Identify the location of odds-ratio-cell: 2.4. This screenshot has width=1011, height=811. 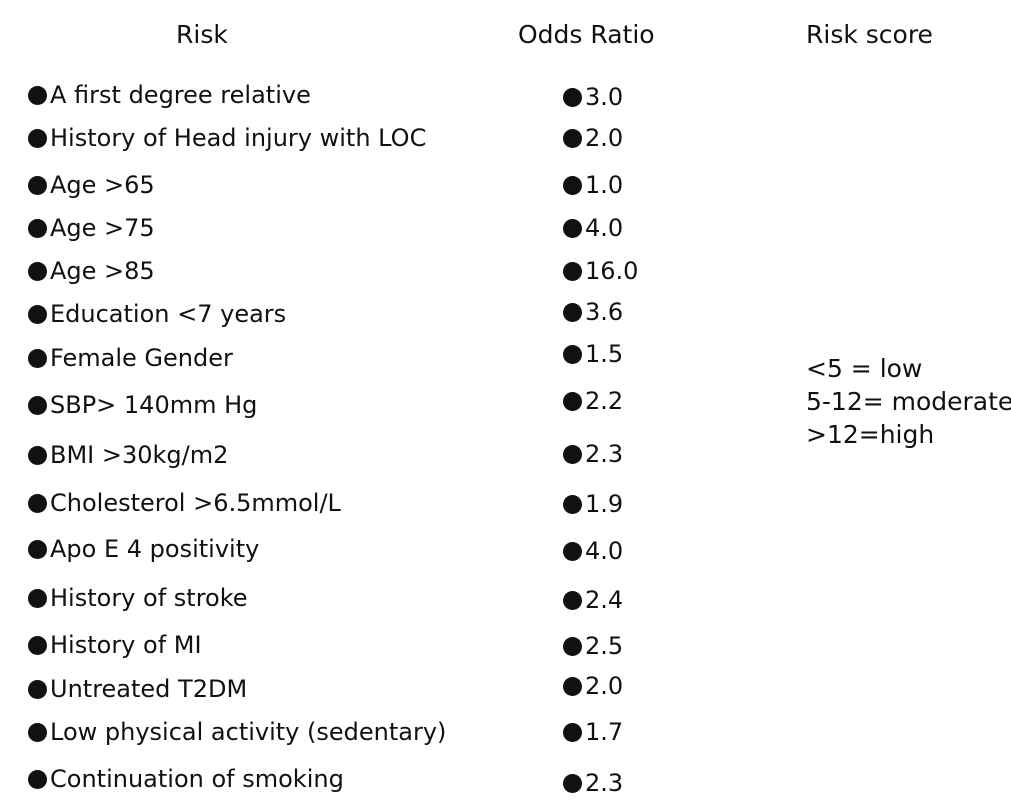
(593, 600).